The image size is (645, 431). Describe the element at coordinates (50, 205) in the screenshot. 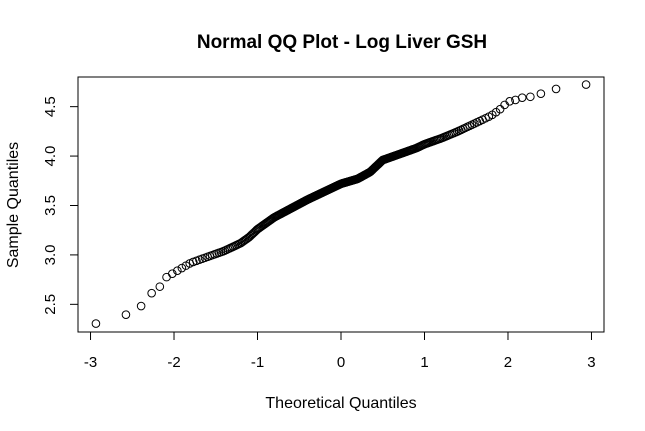

I see `y-tick-label: 3.5` at that location.